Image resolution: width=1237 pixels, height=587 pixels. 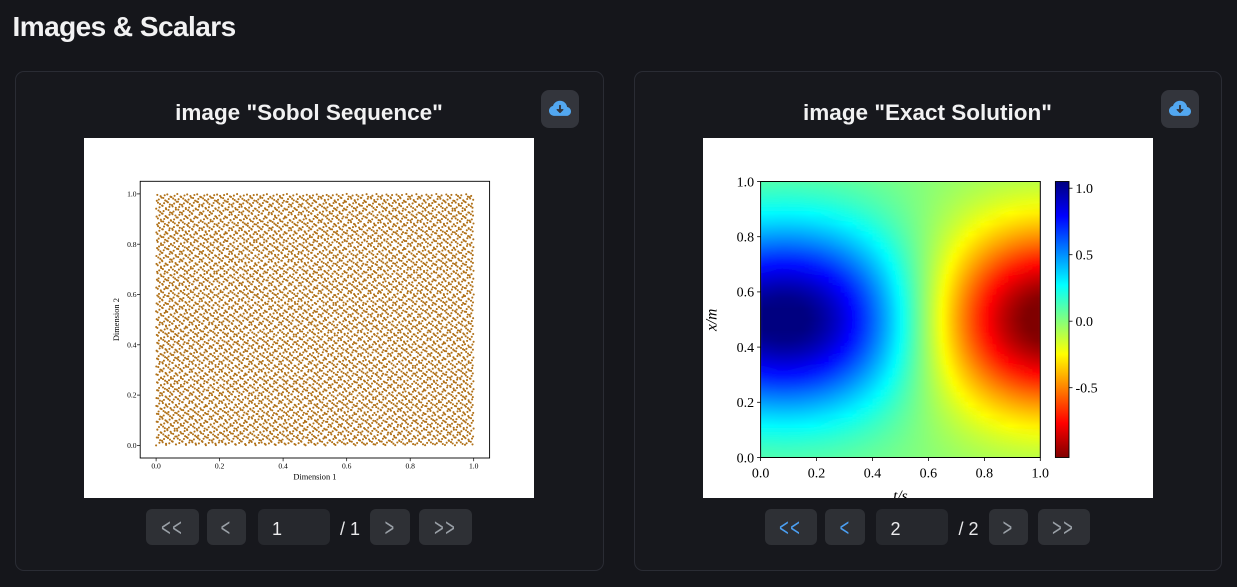 I want to click on svg-text: t/s, so click(x=900, y=493).